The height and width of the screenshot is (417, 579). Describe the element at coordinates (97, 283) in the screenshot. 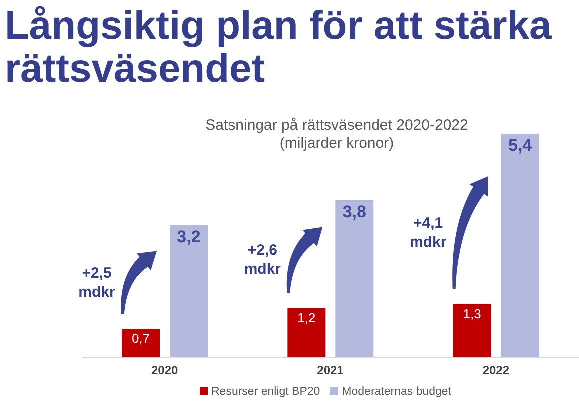

I see `annotation: +2,5 mdkr` at that location.